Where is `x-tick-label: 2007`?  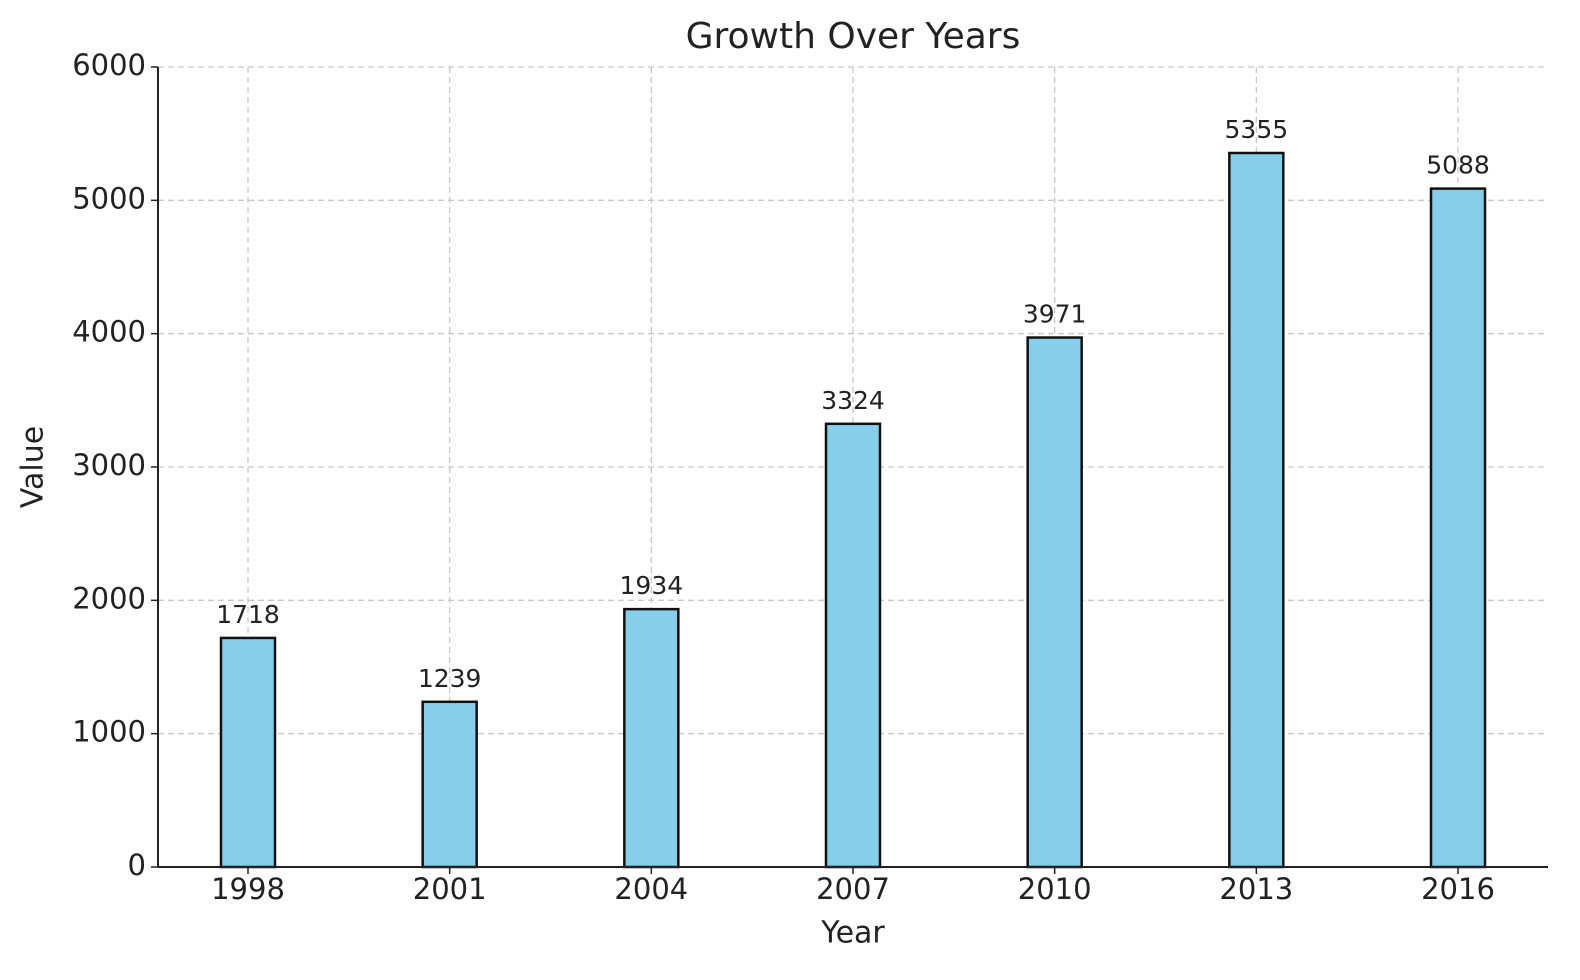 x-tick-label: 2007 is located at coordinates (853, 889).